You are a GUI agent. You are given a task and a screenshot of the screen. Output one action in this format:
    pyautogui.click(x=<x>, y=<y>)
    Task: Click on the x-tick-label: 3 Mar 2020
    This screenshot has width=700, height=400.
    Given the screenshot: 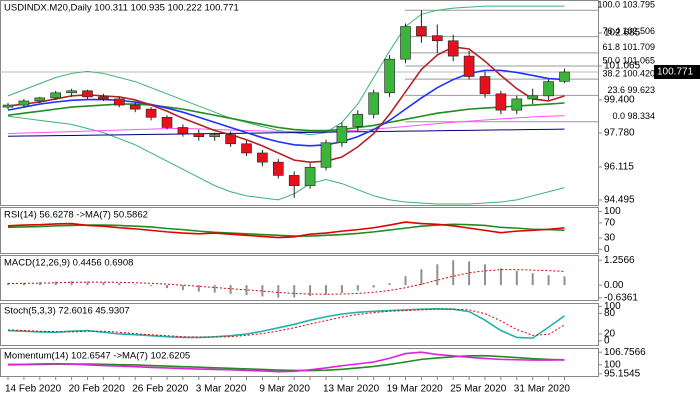 What is the action you would take?
    pyautogui.click(x=221, y=389)
    